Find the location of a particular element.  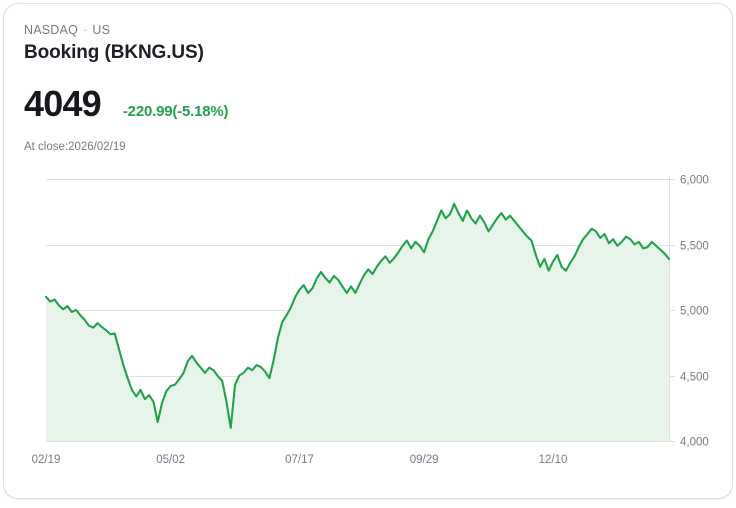

x-tick-label: 09/29 is located at coordinates (424, 460).